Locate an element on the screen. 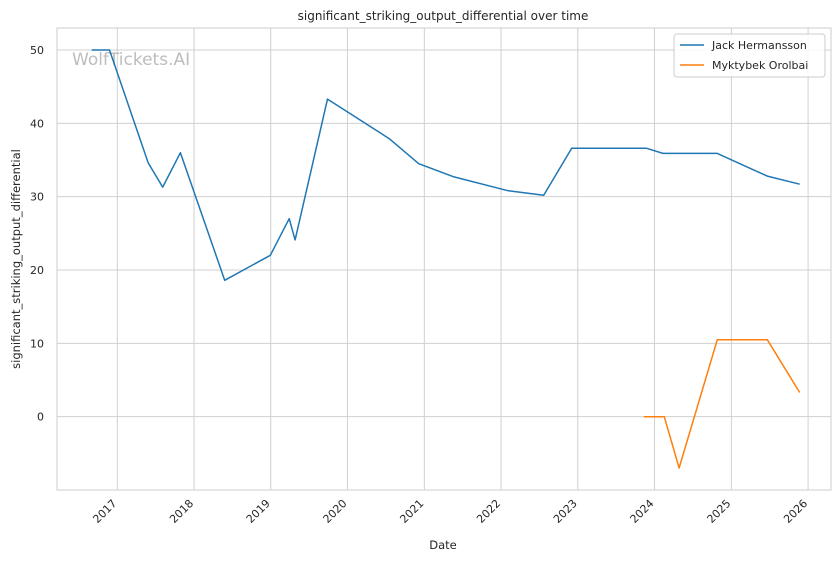  y-tick-label: 10 is located at coordinates (37, 343).